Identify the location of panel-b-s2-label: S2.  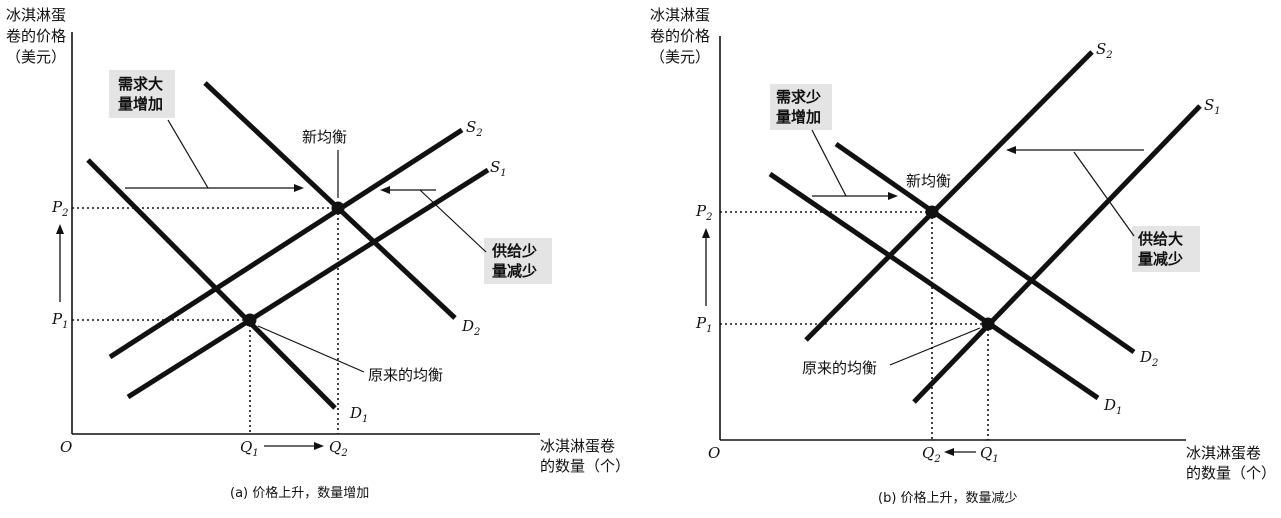
(1104, 50).